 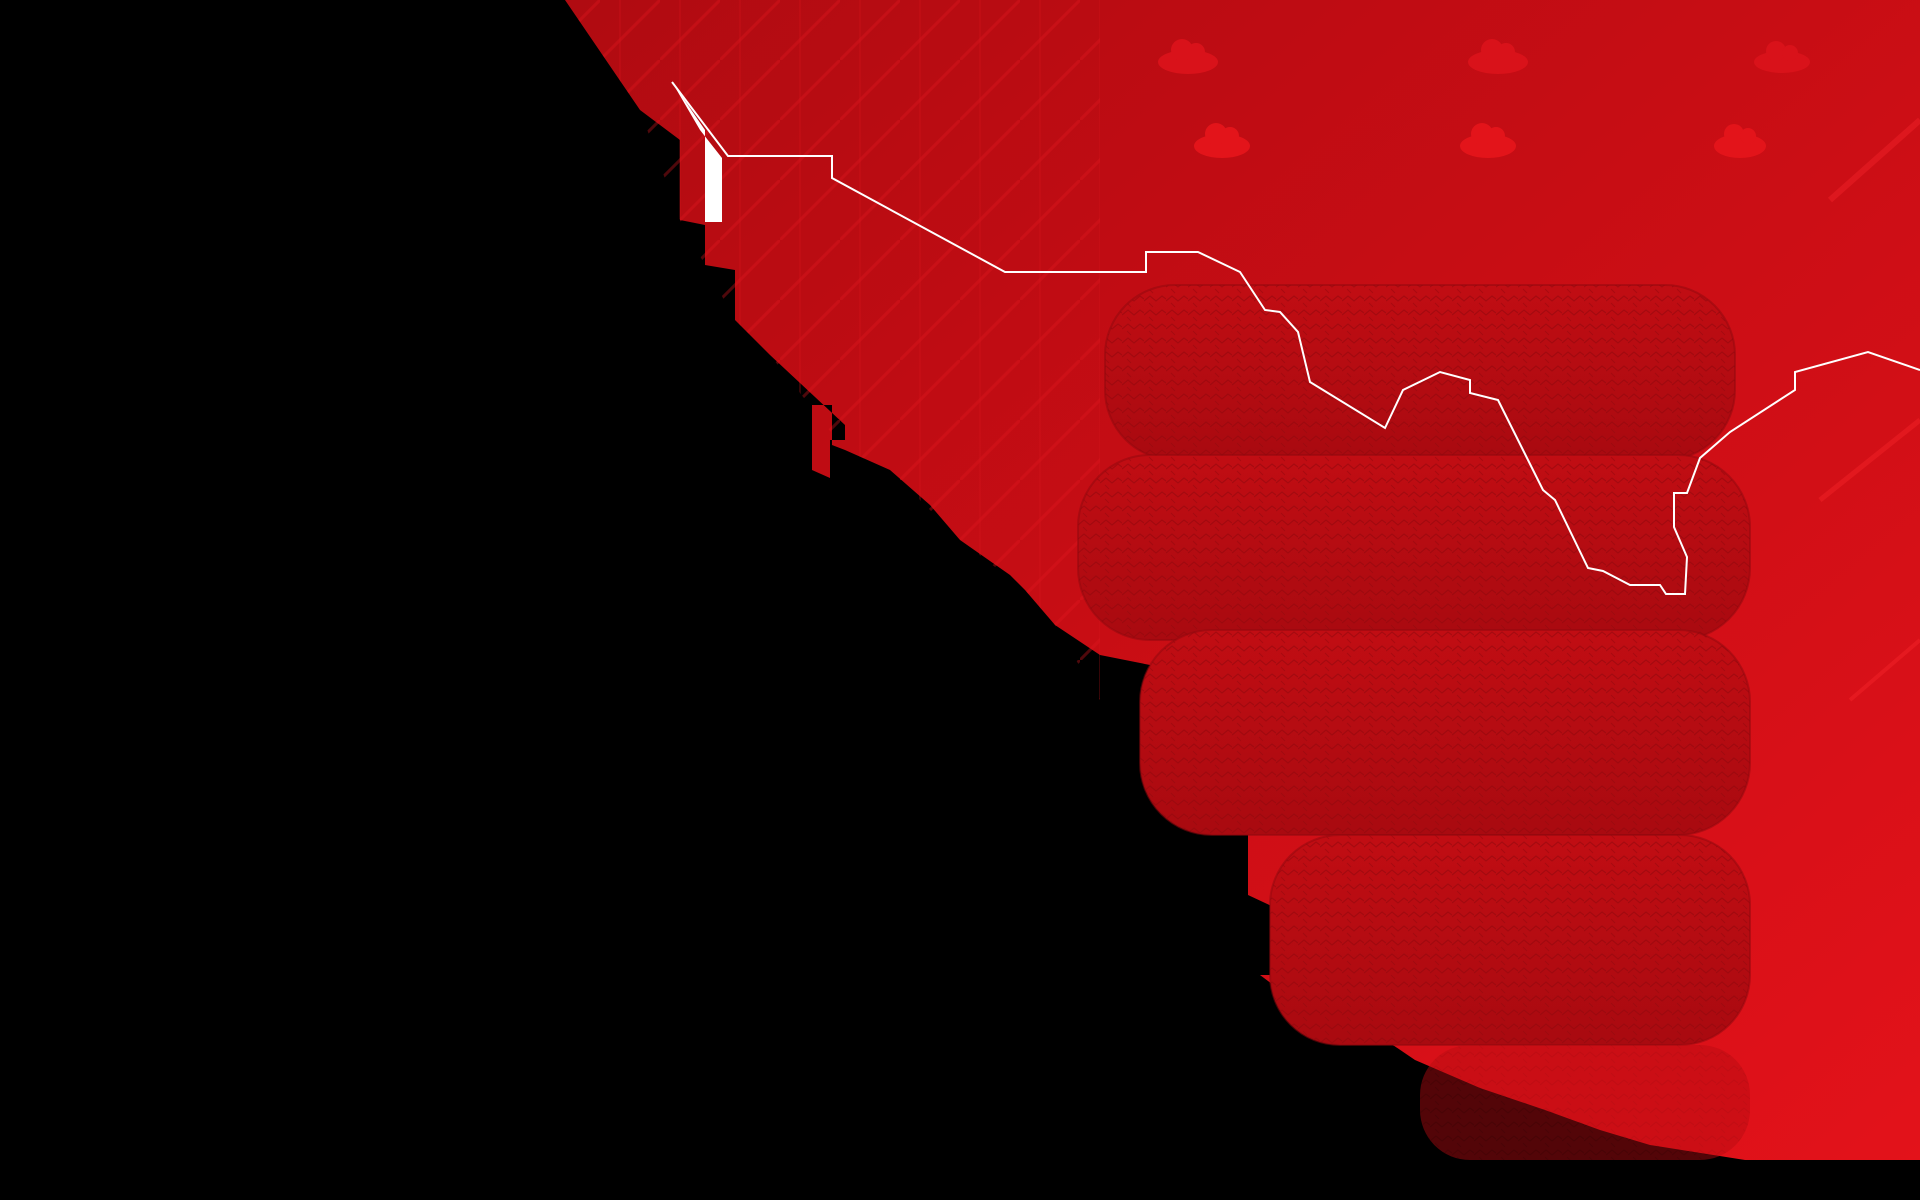 I want to click on background-streaks, so click(x=1869, y=409).